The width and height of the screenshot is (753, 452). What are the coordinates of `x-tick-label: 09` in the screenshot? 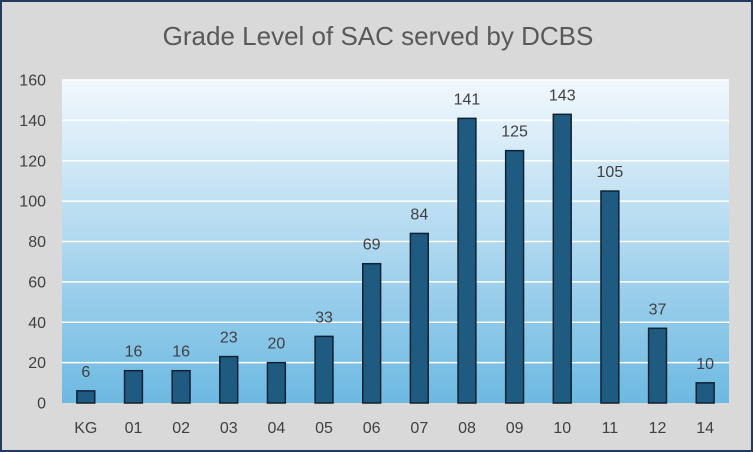 It's located at (515, 428).